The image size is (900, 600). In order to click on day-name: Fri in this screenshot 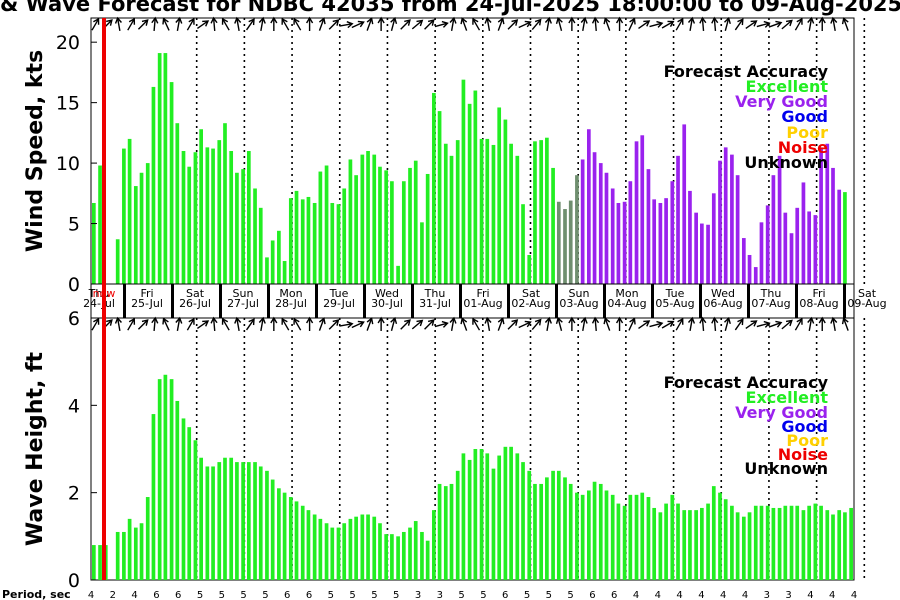, I will do `click(146, 293)`.